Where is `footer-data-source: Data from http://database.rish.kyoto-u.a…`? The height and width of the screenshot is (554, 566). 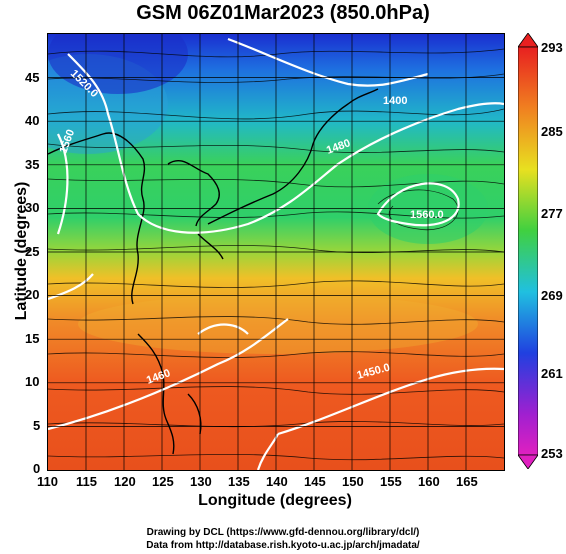
footer-data-source: Data from http://database.rish.kyoto-u.a… is located at coordinates (283, 545).